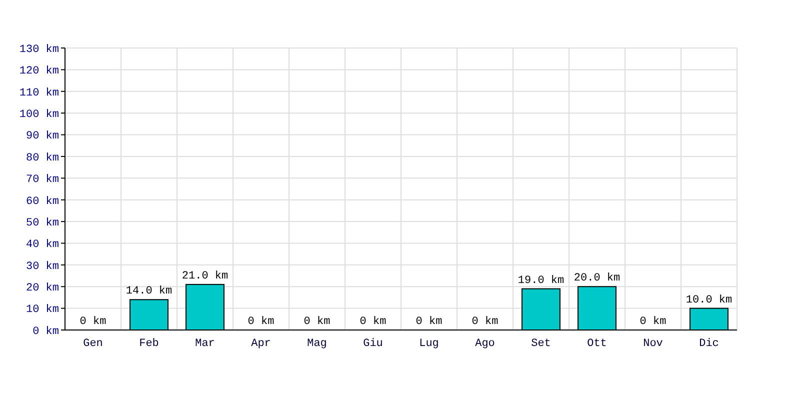  Describe the element at coordinates (149, 292) in the screenshot. I see `data-label: 14.0 km` at that location.